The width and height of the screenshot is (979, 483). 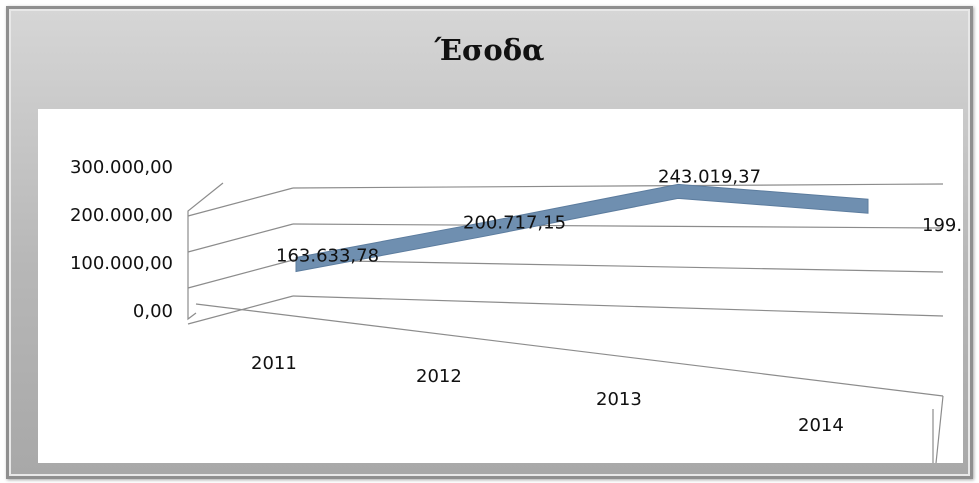 I want to click on x-tick-label-2012: 2012, so click(x=439, y=376).